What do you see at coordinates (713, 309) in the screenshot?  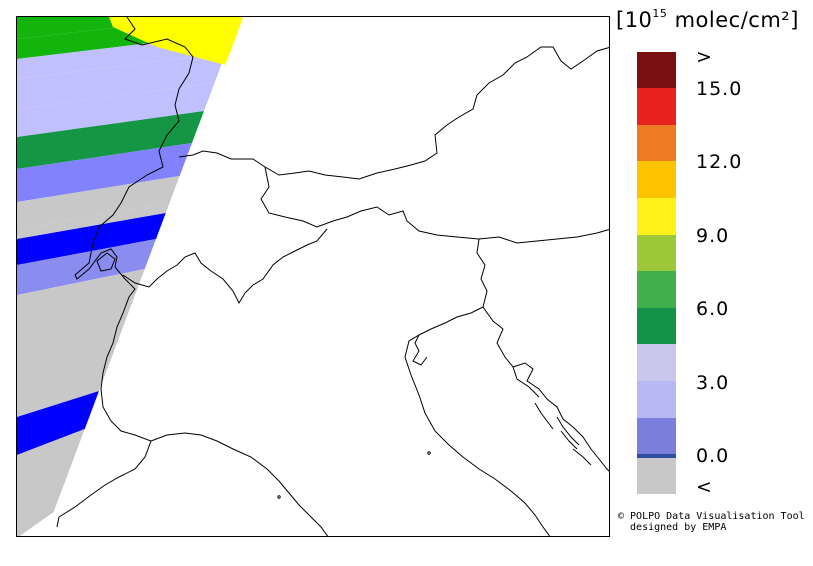 I see `legend-label-6: 6.0` at bounding box center [713, 309].